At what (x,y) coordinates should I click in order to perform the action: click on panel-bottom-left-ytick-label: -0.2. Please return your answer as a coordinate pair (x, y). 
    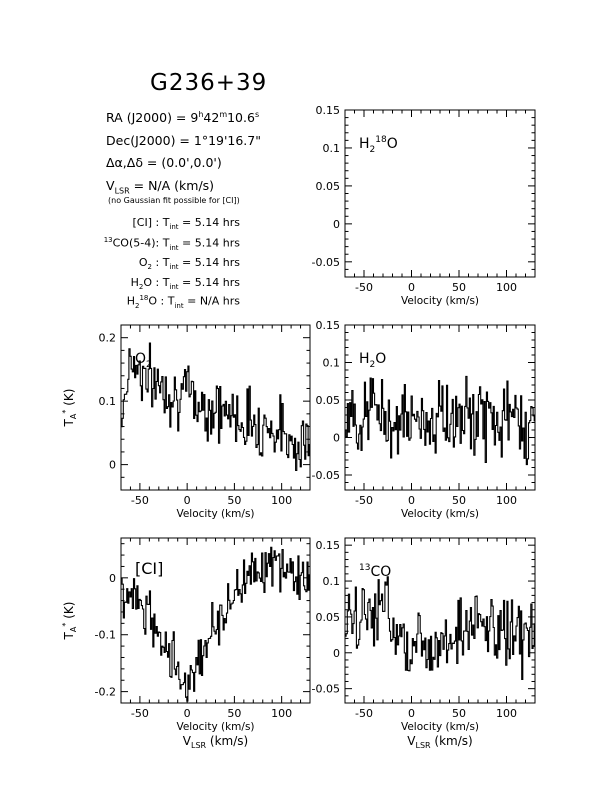
    Looking at the image, I should click on (105, 692).